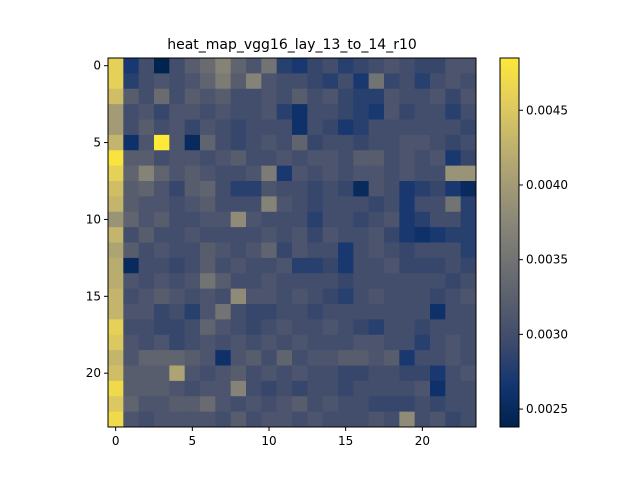 This screenshot has height=484, width=640. Describe the element at coordinates (93, 296) in the screenshot. I see `y-tick-label: 15` at that location.